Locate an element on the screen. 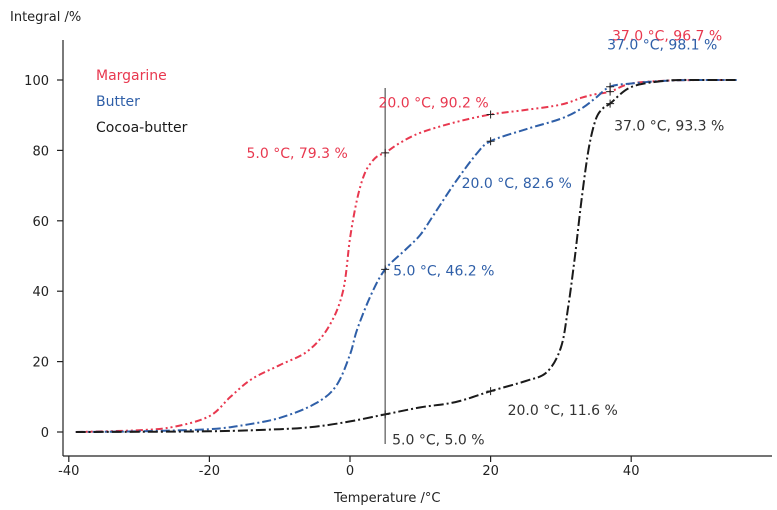 The width and height of the screenshot is (777, 510). data-label: 5.0 °C, 5.0 % is located at coordinates (438, 440).